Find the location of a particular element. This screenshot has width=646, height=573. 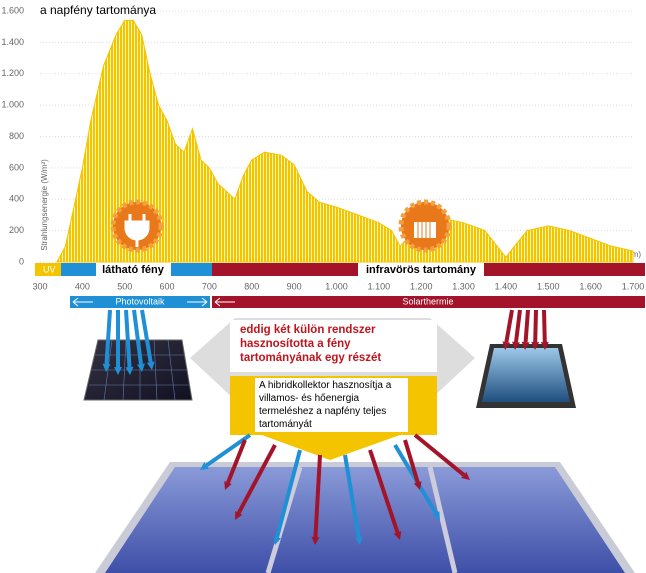

x-tick-label: 1.300 is located at coordinates (463, 286).